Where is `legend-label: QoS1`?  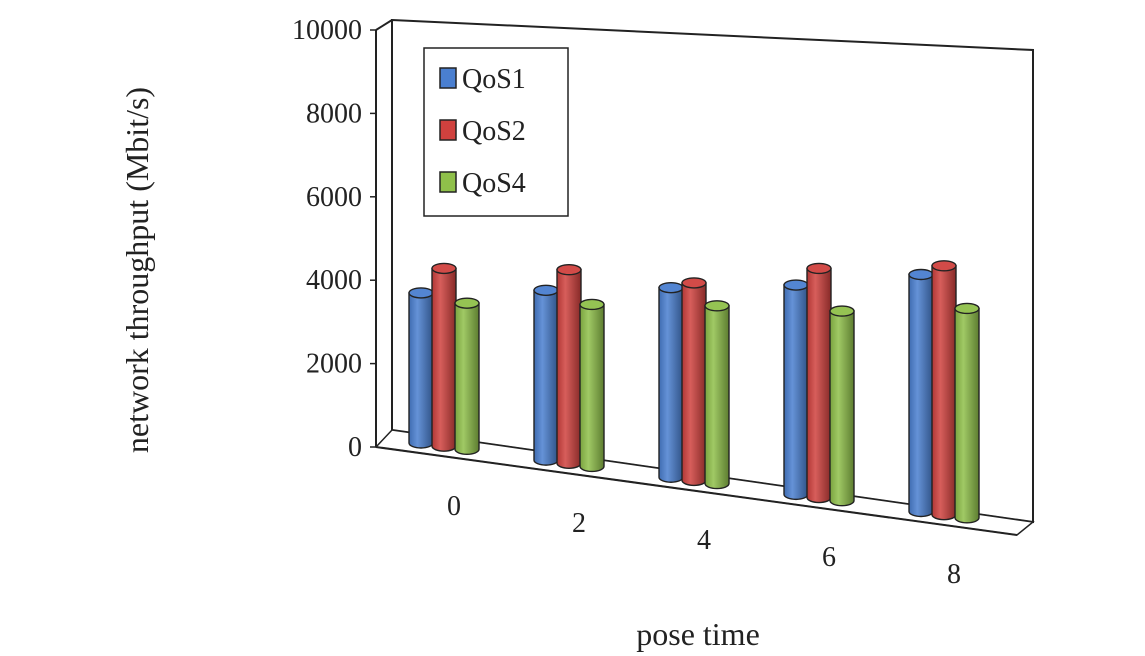 legend-label: QoS1 is located at coordinates (494, 79).